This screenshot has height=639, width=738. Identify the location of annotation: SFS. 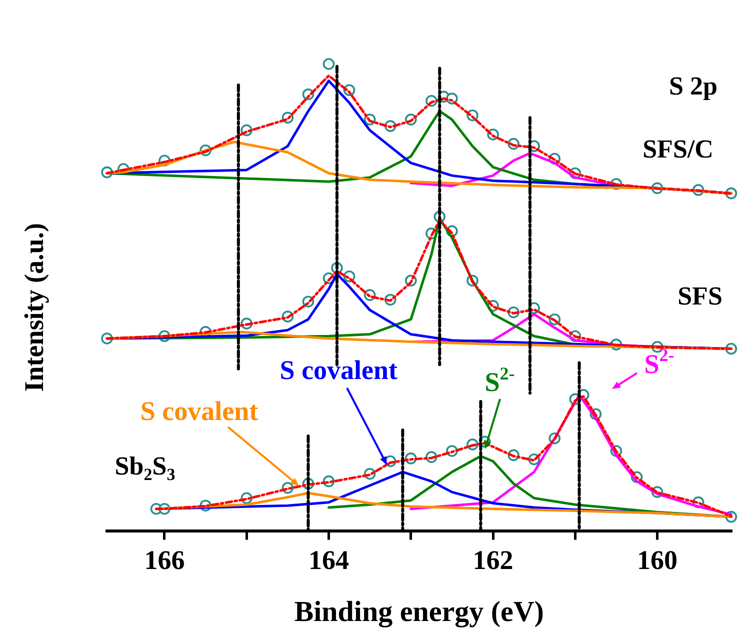
(700, 296).